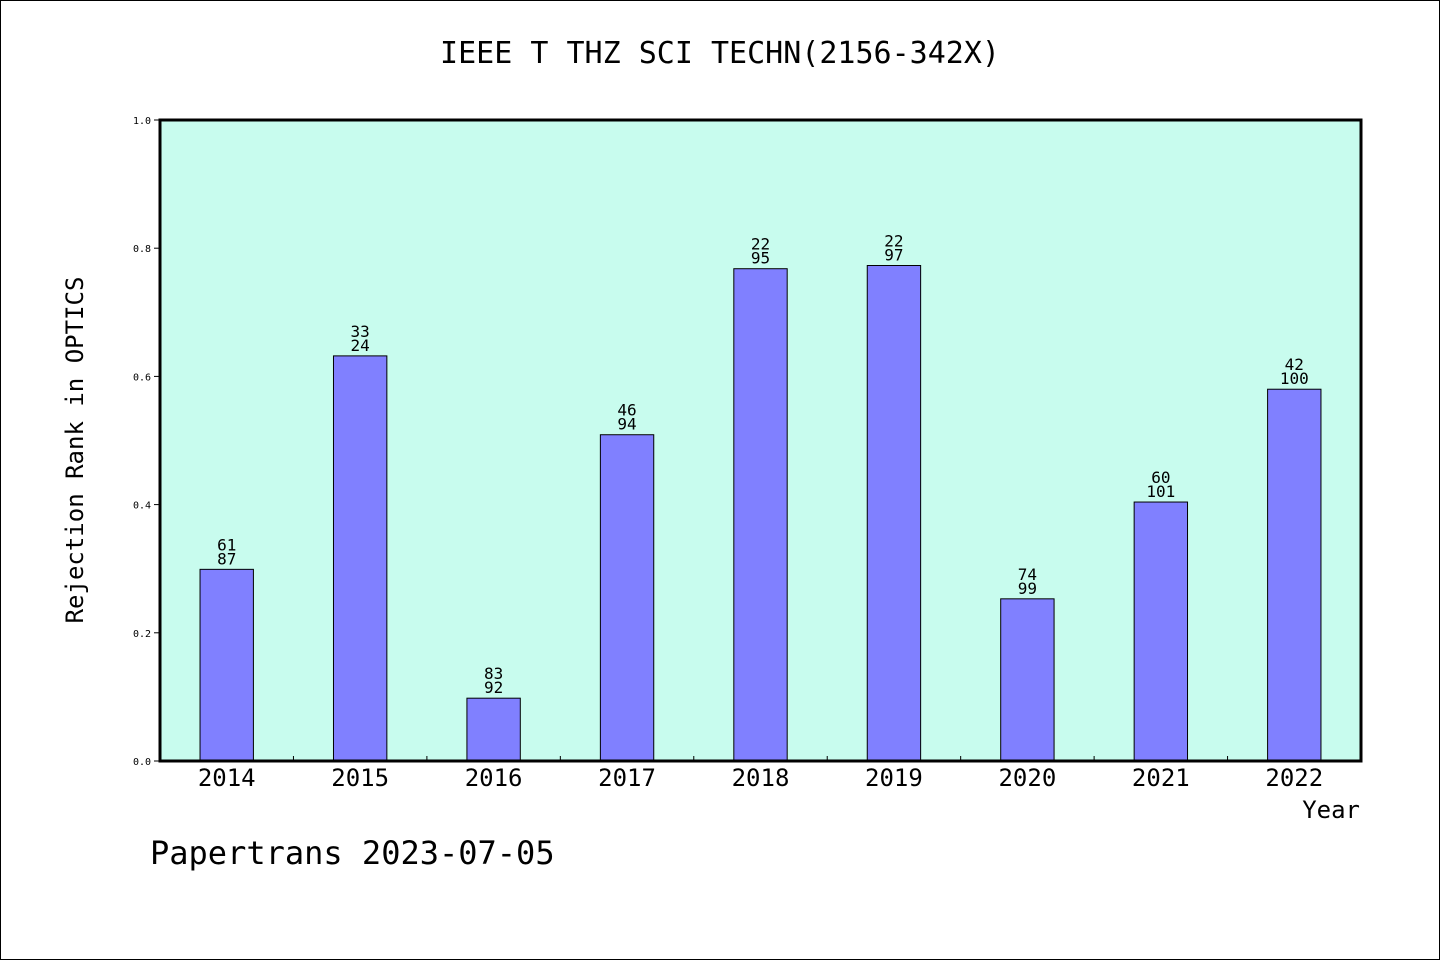 This screenshot has width=1440, height=960. I want to click on y-tick-label: 0.2, so click(142, 634).